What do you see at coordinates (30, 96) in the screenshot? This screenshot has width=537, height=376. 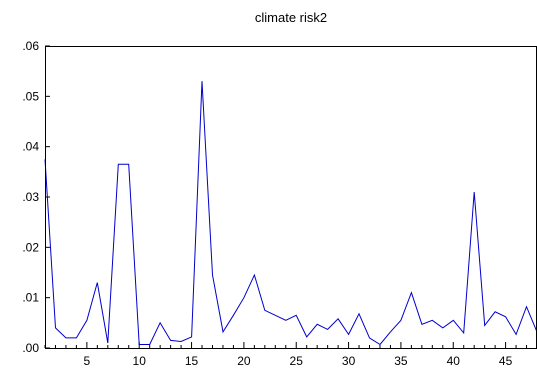 I see `y-tick-label: .05` at bounding box center [30, 96].